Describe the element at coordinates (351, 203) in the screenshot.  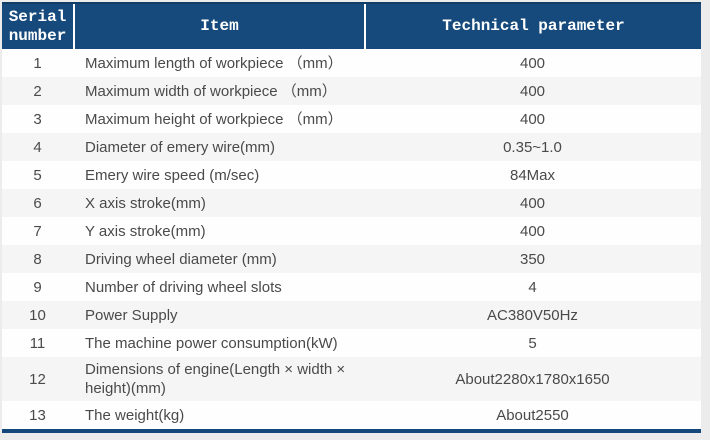
I see `table-row: 6 X axis stroke(mm) 400` at that location.